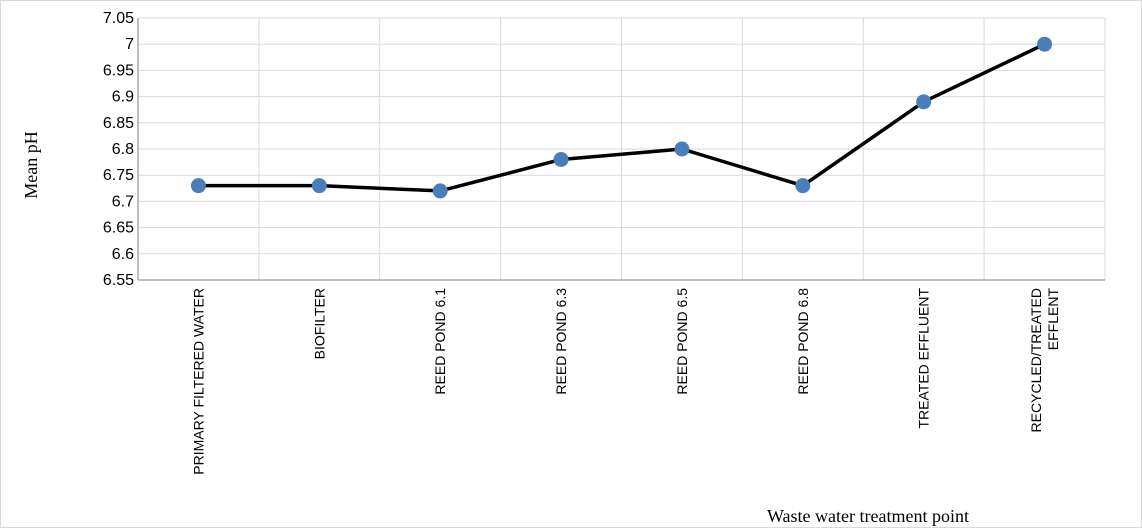 The width and height of the screenshot is (1142, 528). I want to click on y-tick-label: 6.8, so click(123, 149).